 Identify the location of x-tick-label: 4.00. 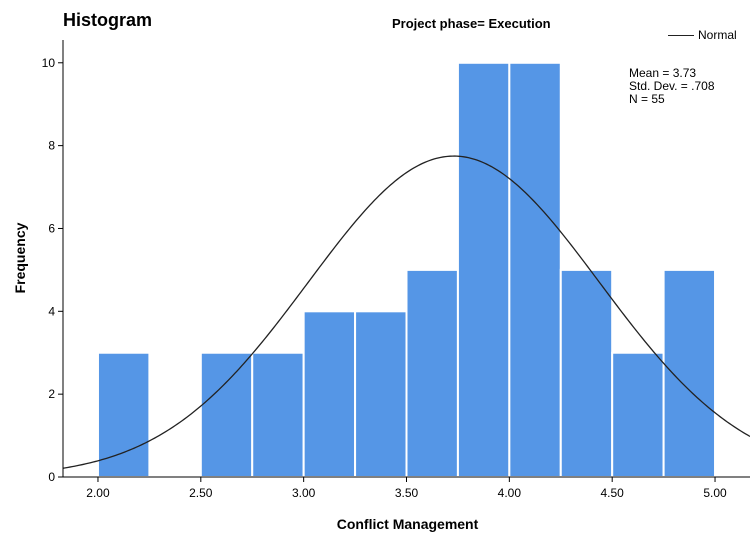
(510, 493).